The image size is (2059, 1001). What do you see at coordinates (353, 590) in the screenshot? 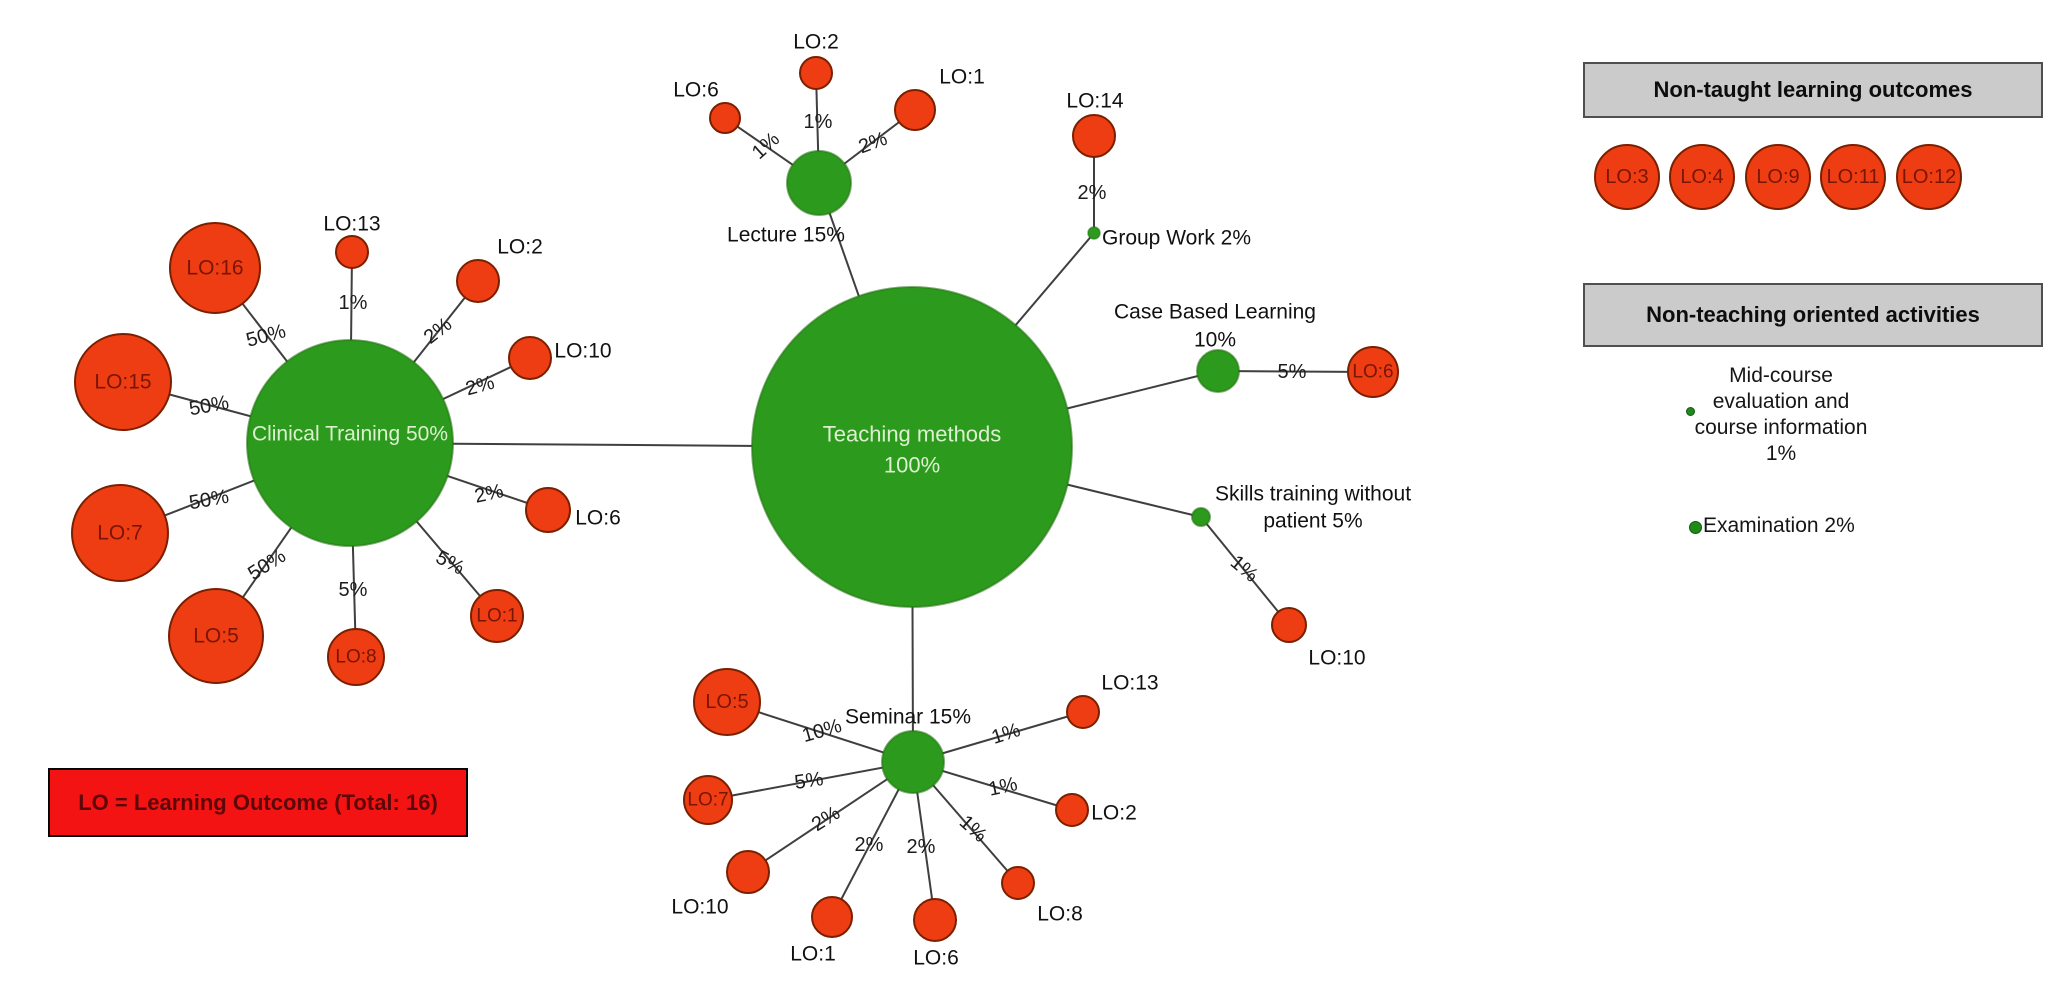
I see `edge-label-6: 5%` at bounding box center [353, 590].